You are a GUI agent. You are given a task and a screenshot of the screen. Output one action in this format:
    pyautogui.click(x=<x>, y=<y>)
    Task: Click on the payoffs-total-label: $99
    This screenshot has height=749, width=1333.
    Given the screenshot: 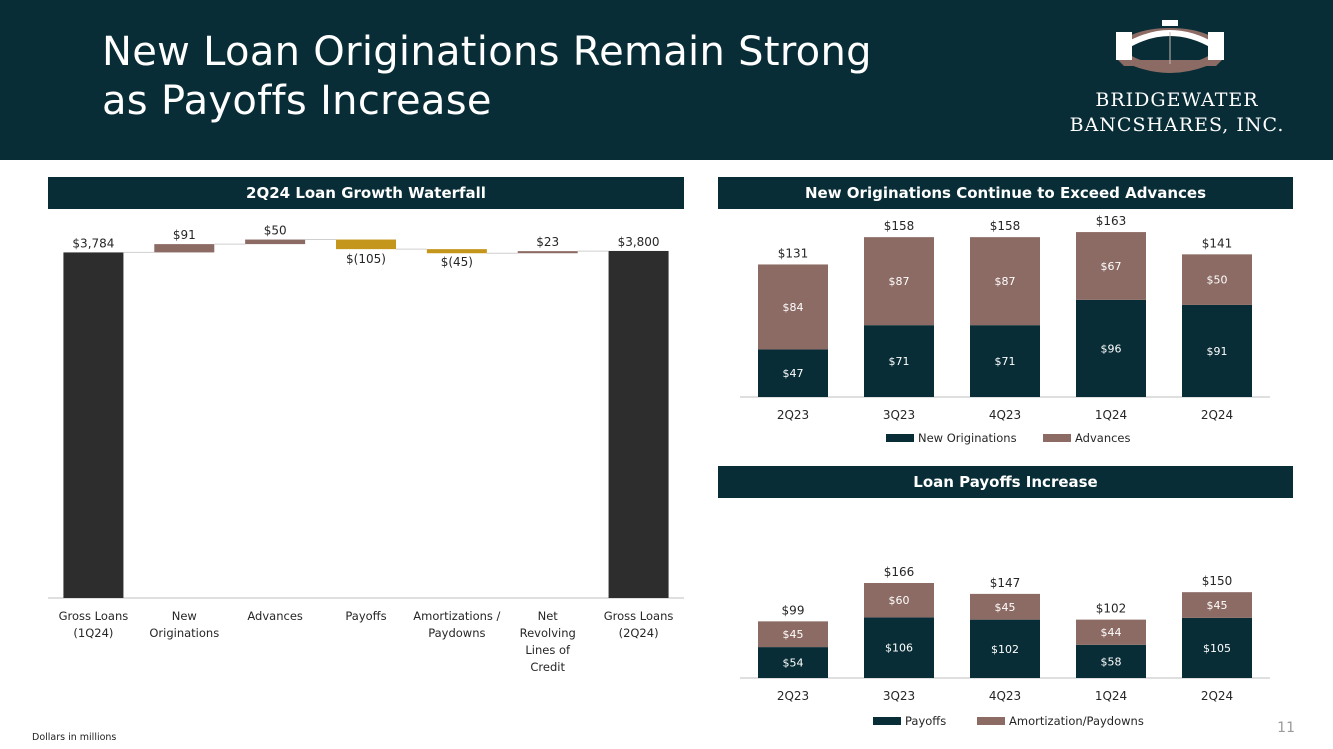 What is the action you would take?
    pyautogui.click(x=793, y=610)
    